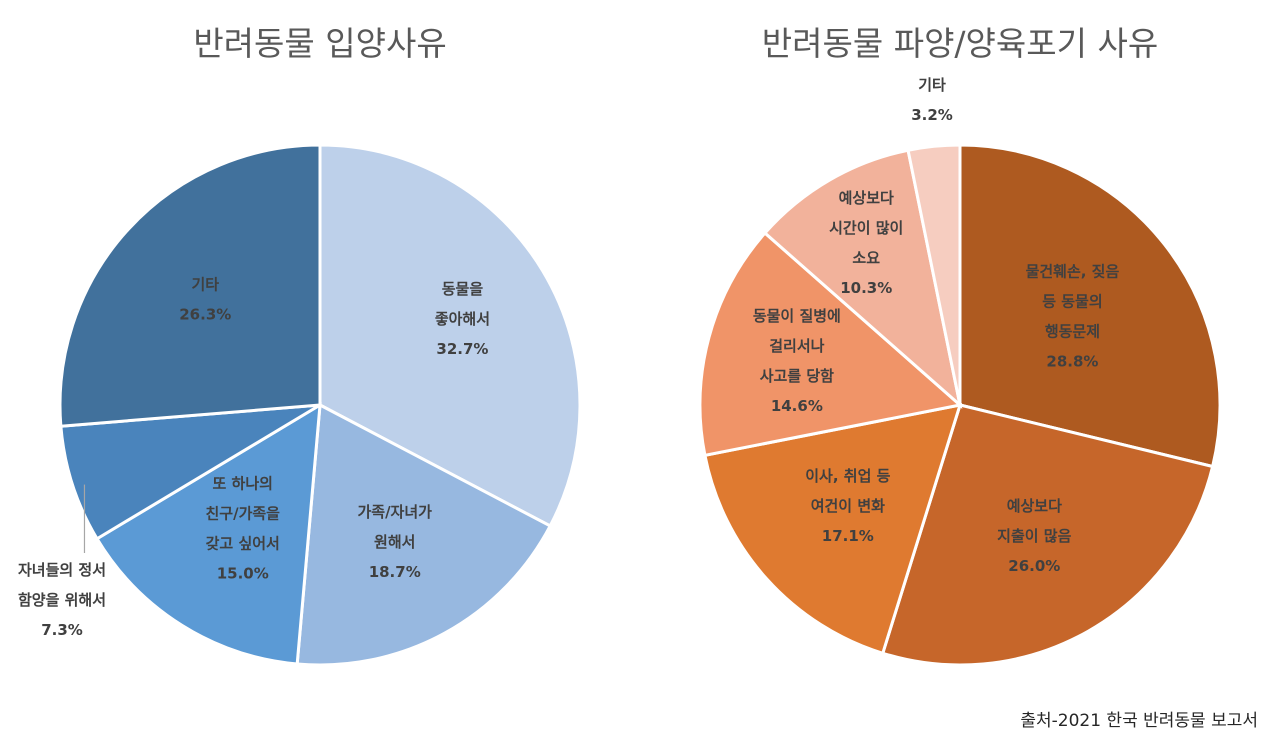 This screenshot has height=742, width=1280. Describe the element at coordinates (462, 349) in the screenshot. I see `adoption-slice-value-1: 32.7%` at that location.